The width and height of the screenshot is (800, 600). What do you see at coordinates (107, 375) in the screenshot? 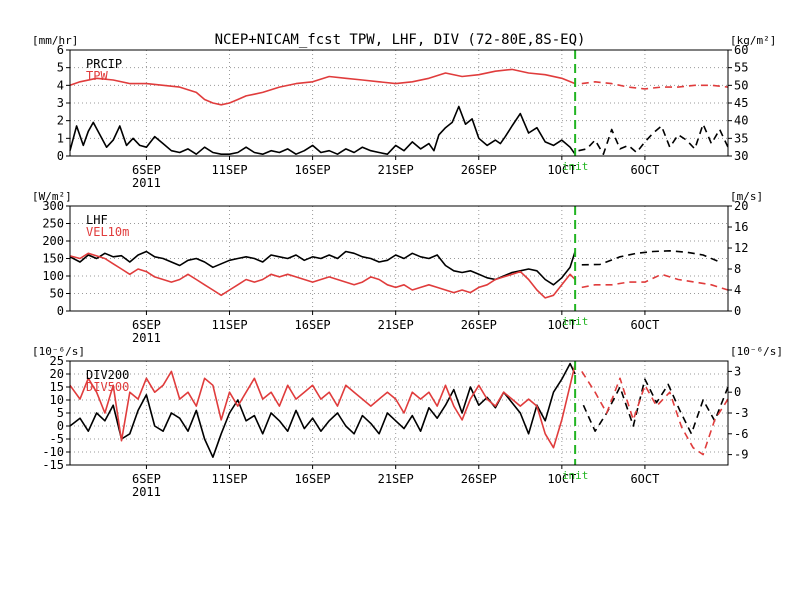
I see `legend-div200: DIV200` at bounding box center [107, 375].